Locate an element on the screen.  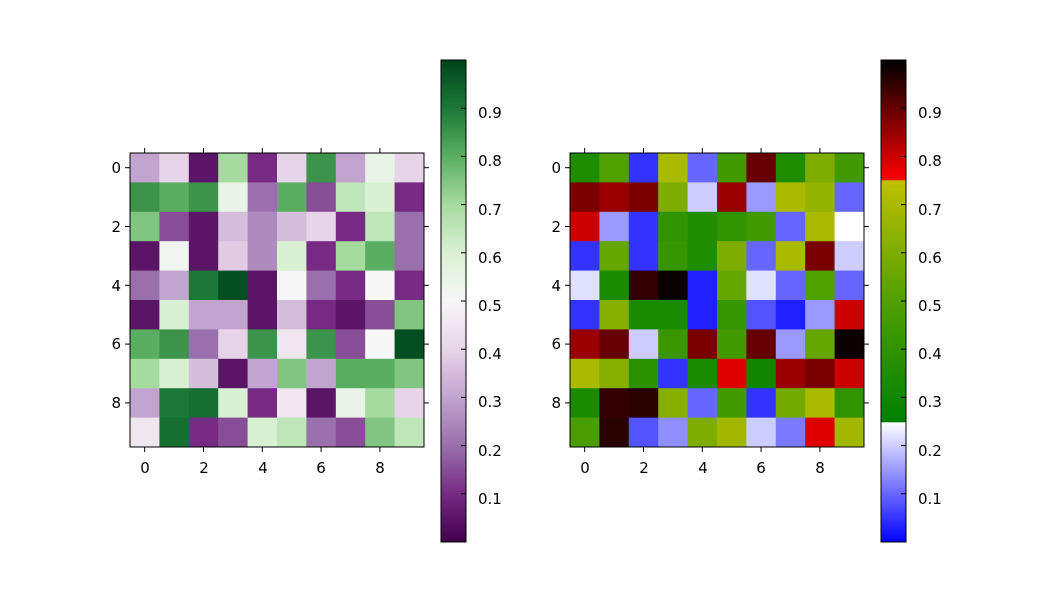
right-colorbar-tick-label: 0.3 is located at coordinates (930, 402).